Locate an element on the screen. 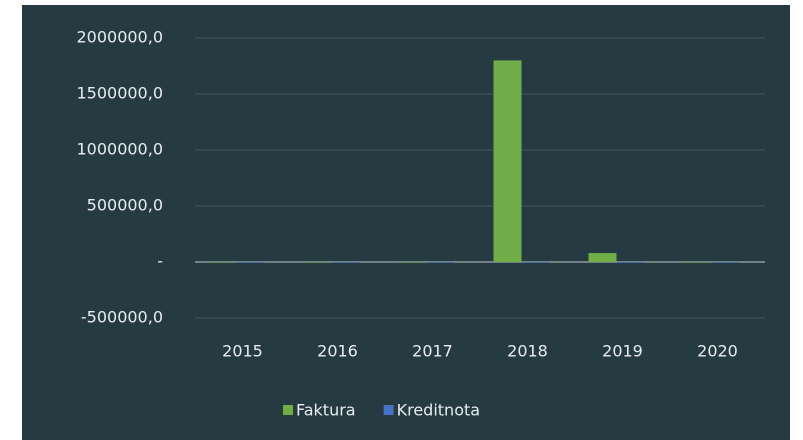  y-tick-label: 500000,0 is located at coordinates (125, 205).